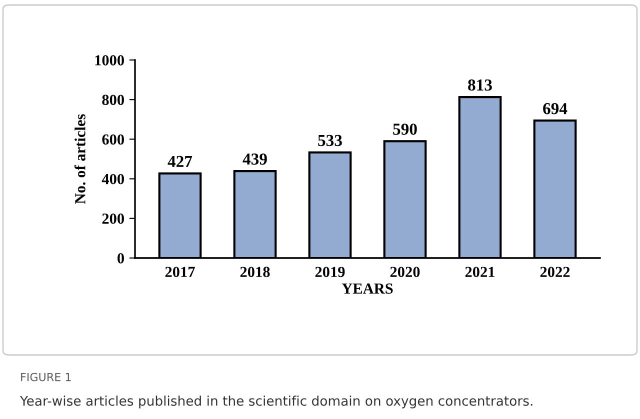  I want to click on text: Year-wise articles published in the scientific domain on oxygen concentrators., so click(276, 402).